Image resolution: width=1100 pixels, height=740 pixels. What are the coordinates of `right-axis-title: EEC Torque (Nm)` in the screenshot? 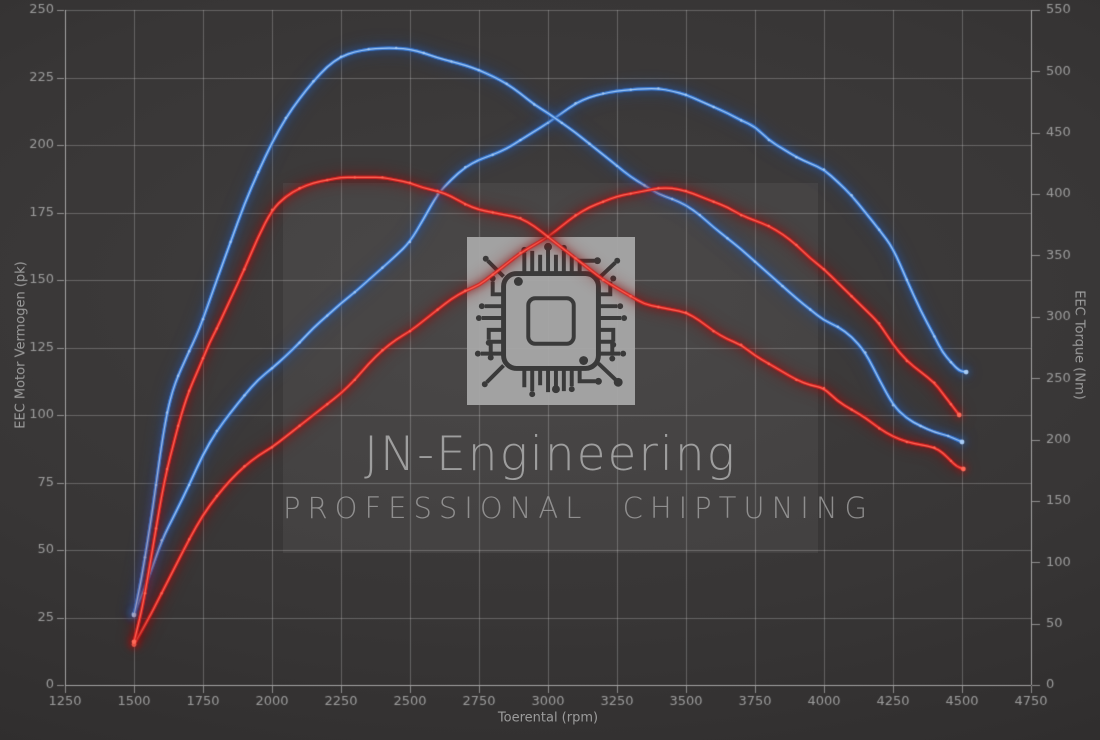 It's located at (1079, 345).